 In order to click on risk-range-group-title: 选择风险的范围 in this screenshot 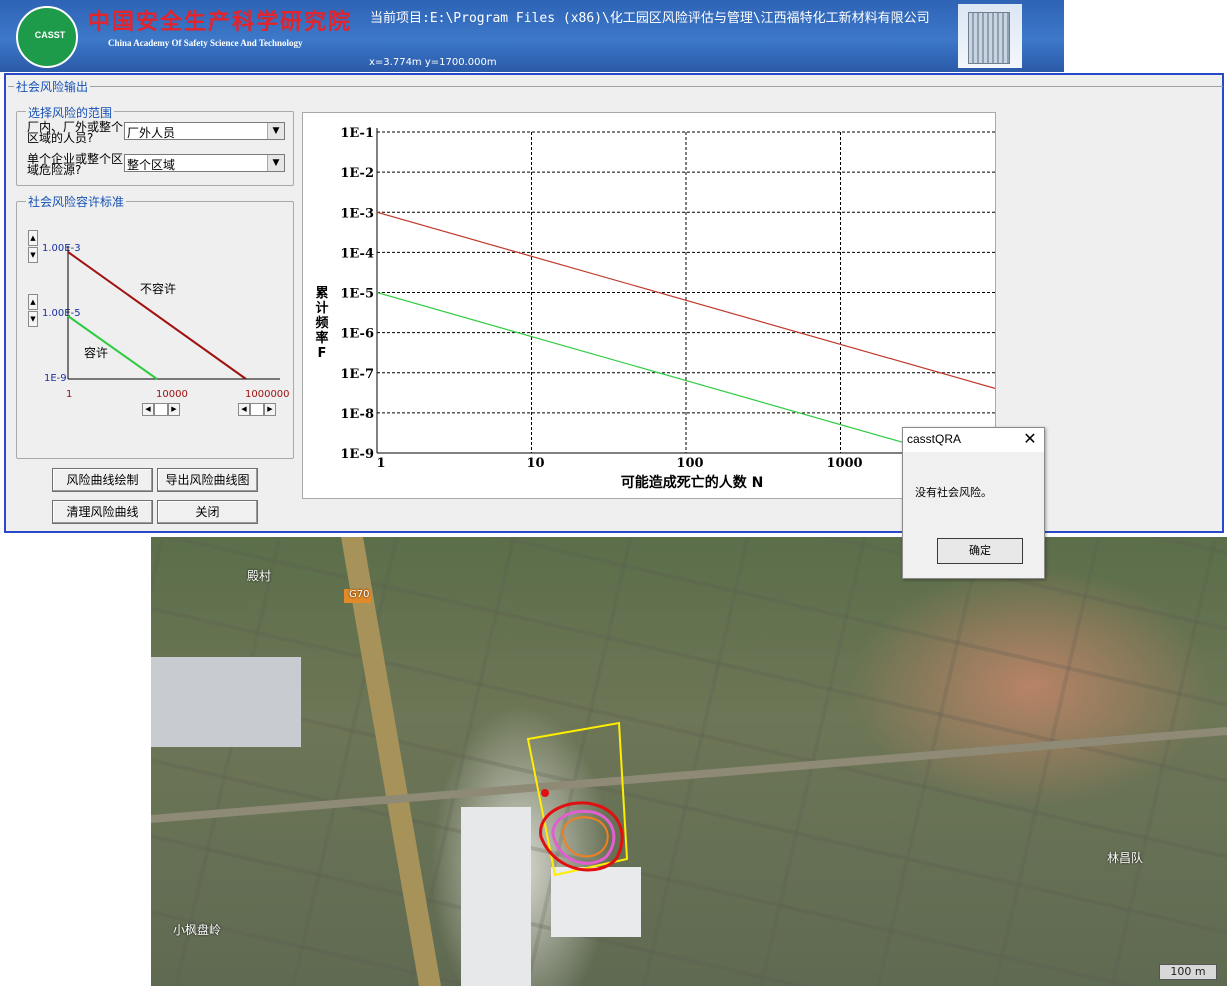, I will do `click(70, 112)`.